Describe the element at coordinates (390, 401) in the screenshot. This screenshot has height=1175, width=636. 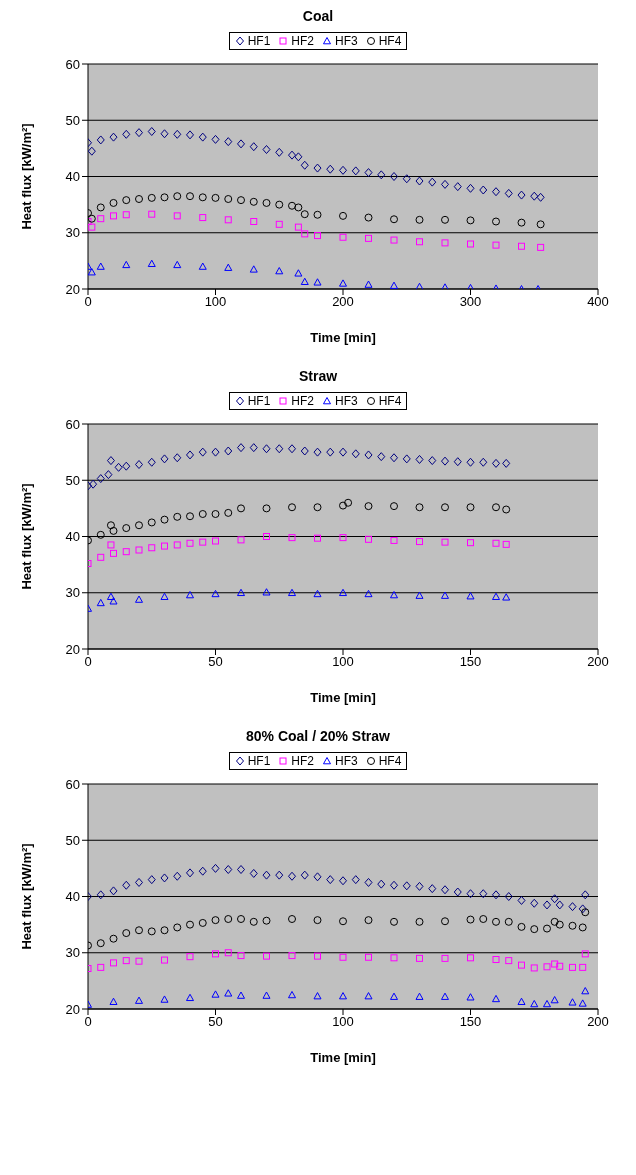
I see `legend-label: HF4` at that location.